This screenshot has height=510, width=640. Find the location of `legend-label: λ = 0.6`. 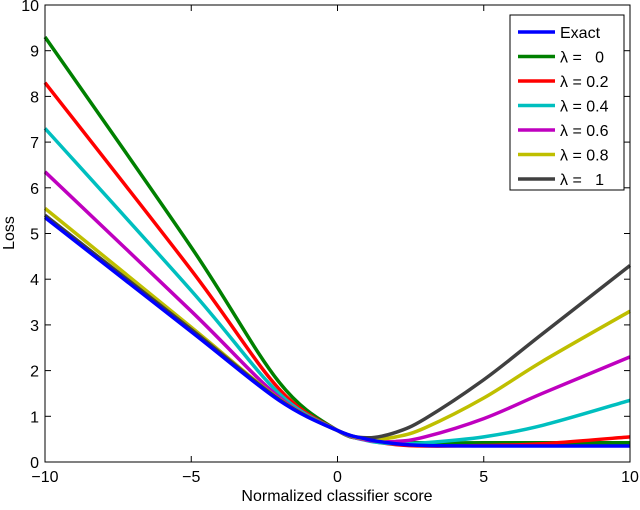

legend-label: λ = 0.6 is located at coordinates (584, 131).